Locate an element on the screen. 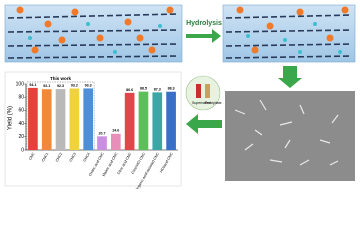 The width and height of the screenshot is (360, 240). value-label: 20.7 is located at coordinates (102, 133).